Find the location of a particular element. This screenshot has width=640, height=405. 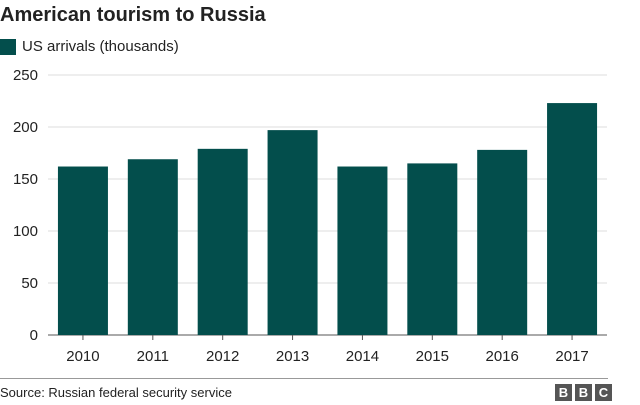

y-tick-label: 150 is located at coordinates (25, 179).